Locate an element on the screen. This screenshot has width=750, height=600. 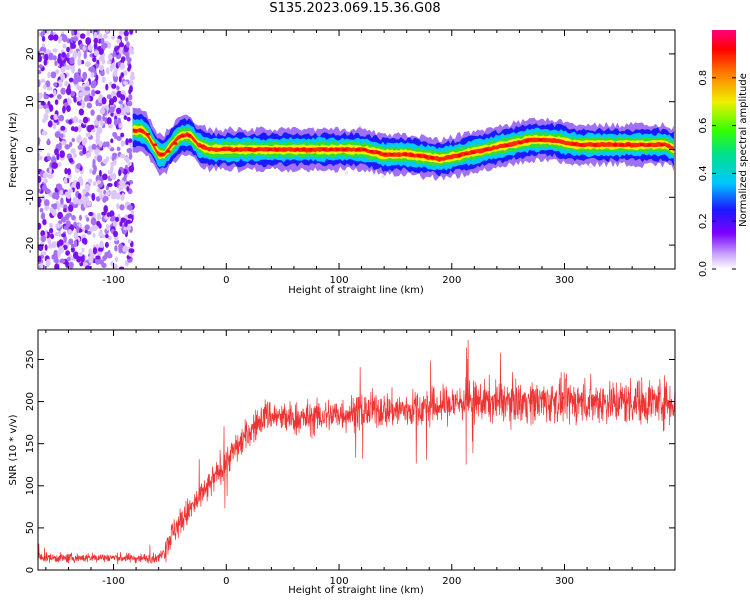
snr-y-axis-label: SNR (10 * v/v) is located at coordinates (13, 449).